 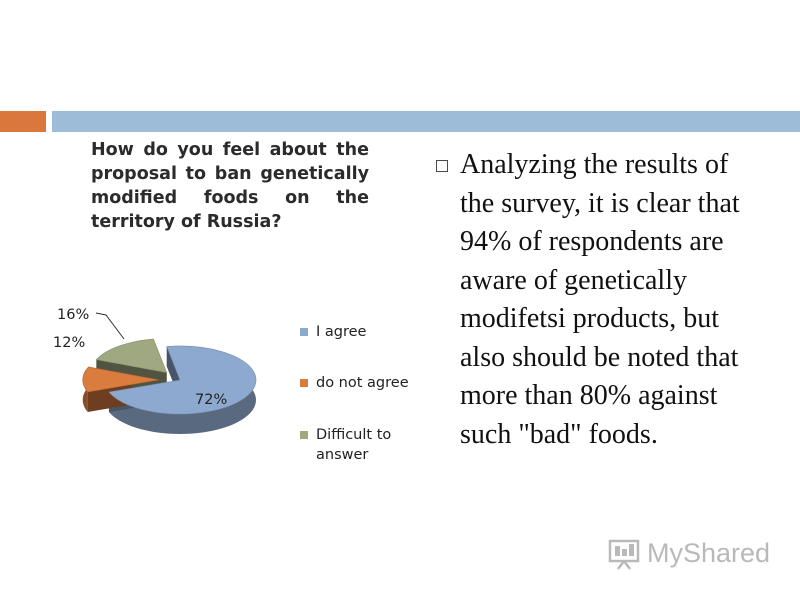 I want to click on legend-label: do not agree, so click(x=362, y=383).